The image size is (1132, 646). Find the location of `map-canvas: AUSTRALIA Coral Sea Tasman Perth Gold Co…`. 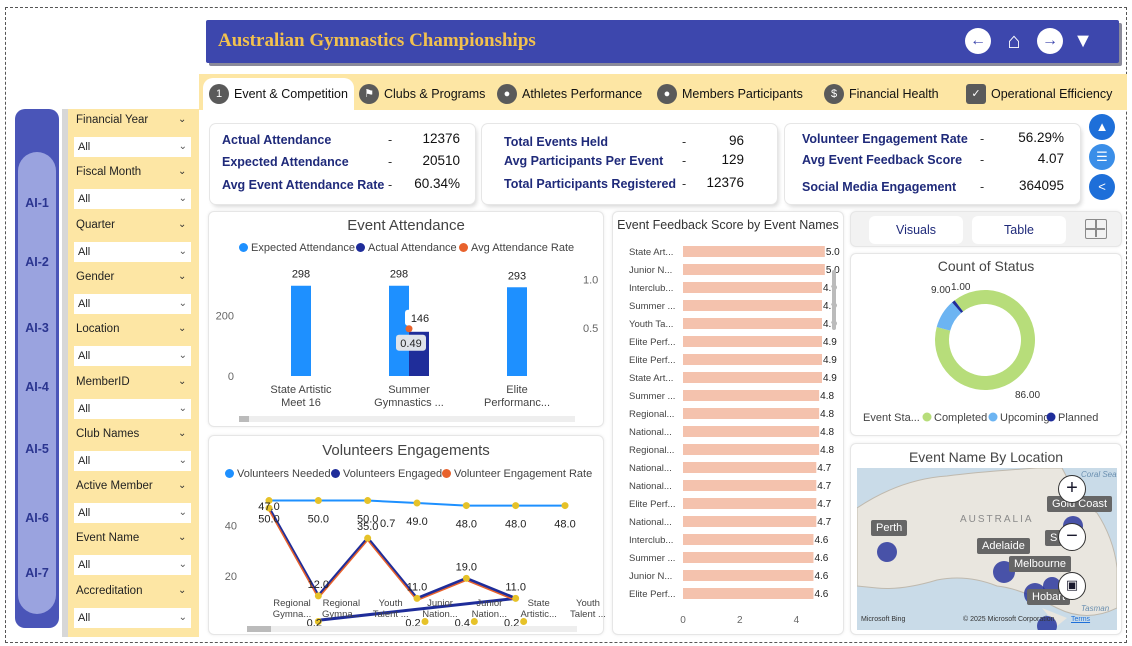

map-canvas: AUSTRALIA Coral Sea Tasman Perth Gold Co… is located at coordinates (987, 549).